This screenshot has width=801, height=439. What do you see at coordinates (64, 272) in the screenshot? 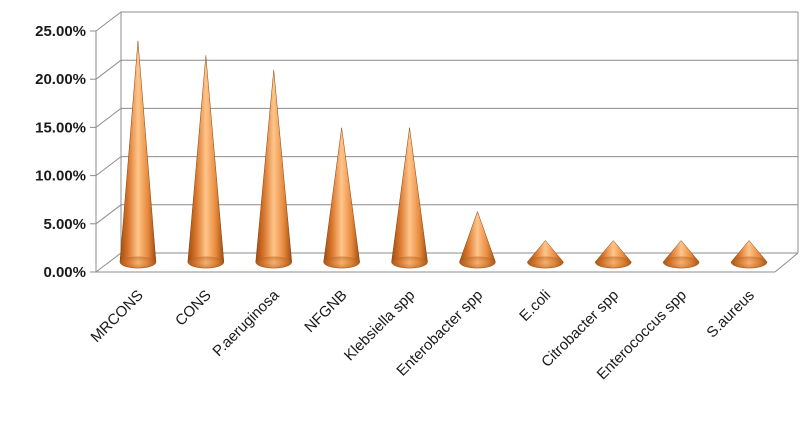
I see `y-tick-label: 0.00%` at bounding box center [64, 272].